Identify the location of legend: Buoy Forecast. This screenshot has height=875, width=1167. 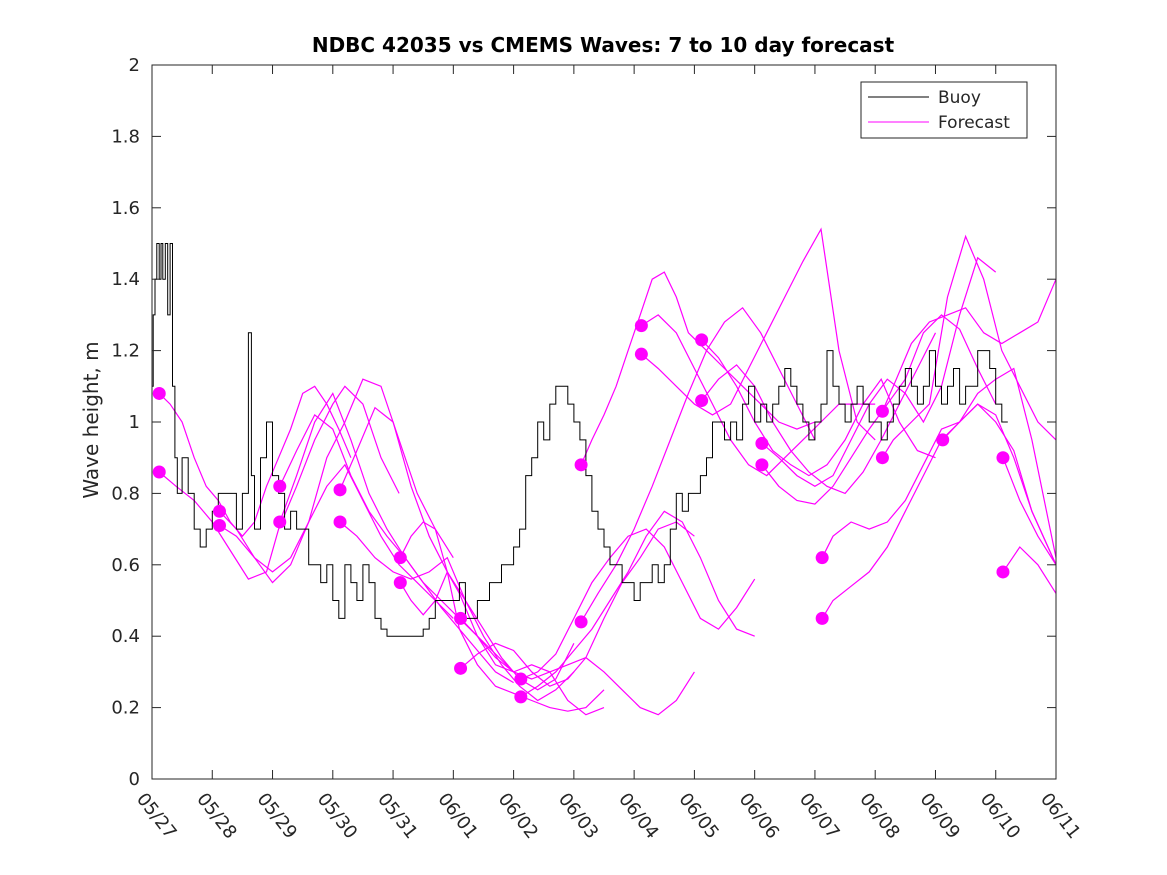
(944, 110).